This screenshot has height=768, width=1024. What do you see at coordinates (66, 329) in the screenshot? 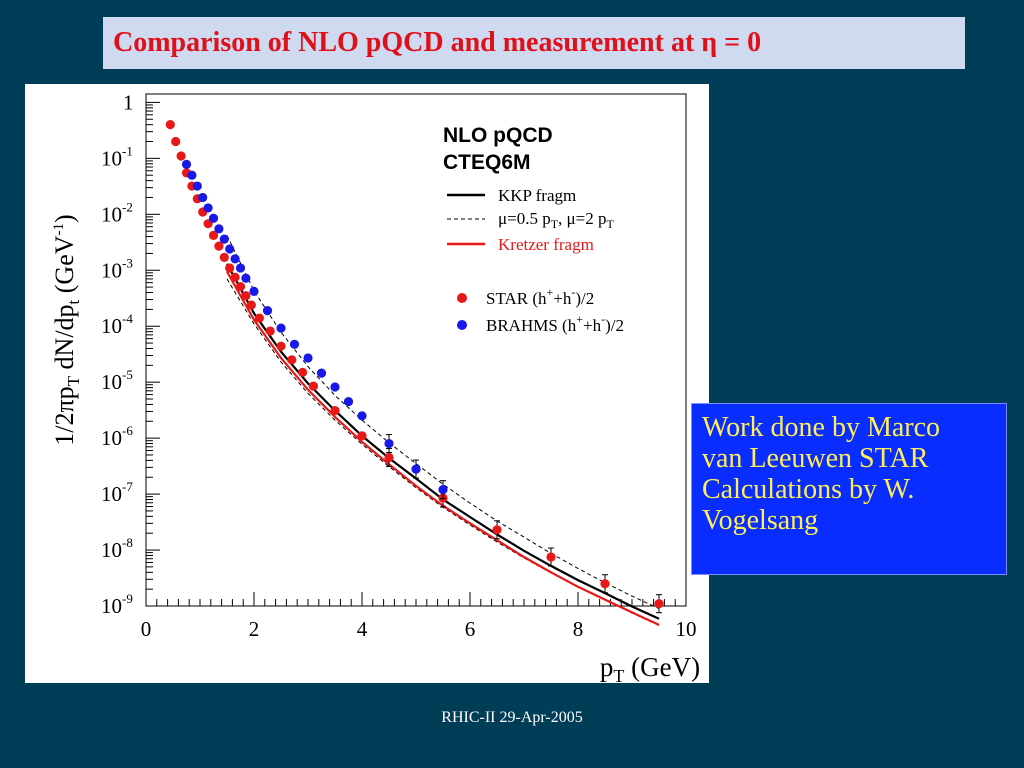
I see `y-axis-title: 1/2πpT dN/dpt (GeV-1)` at bounding box center [66, 329].